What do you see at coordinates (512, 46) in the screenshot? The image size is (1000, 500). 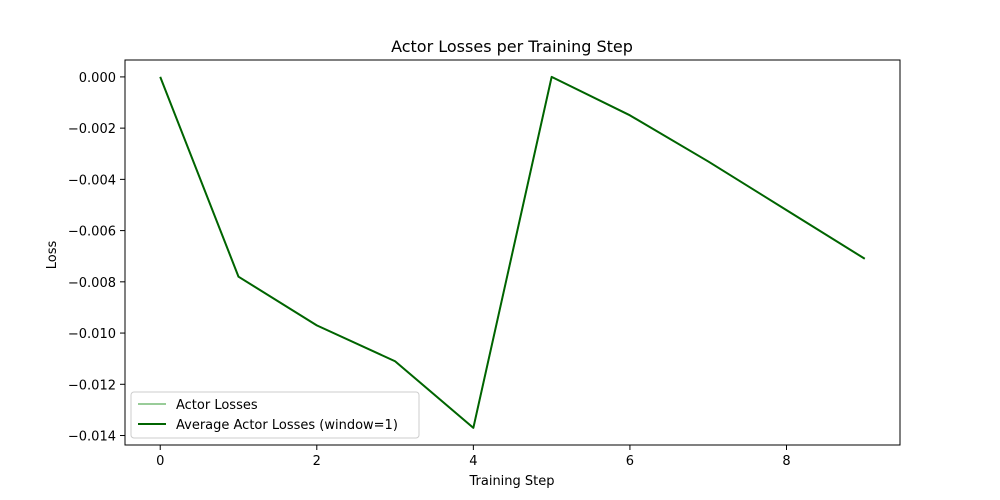 I see `chart-title: Actor Losses per Training Step` at bounding box center [512, 46].